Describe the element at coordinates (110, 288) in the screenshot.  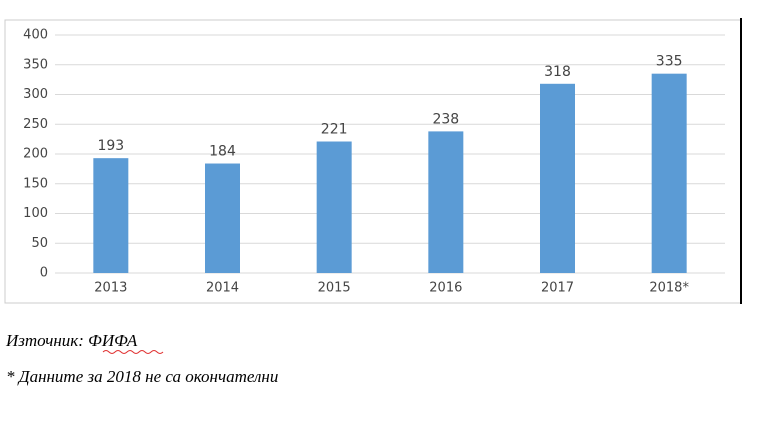
I see `x-tick-label: 2013` at that location.